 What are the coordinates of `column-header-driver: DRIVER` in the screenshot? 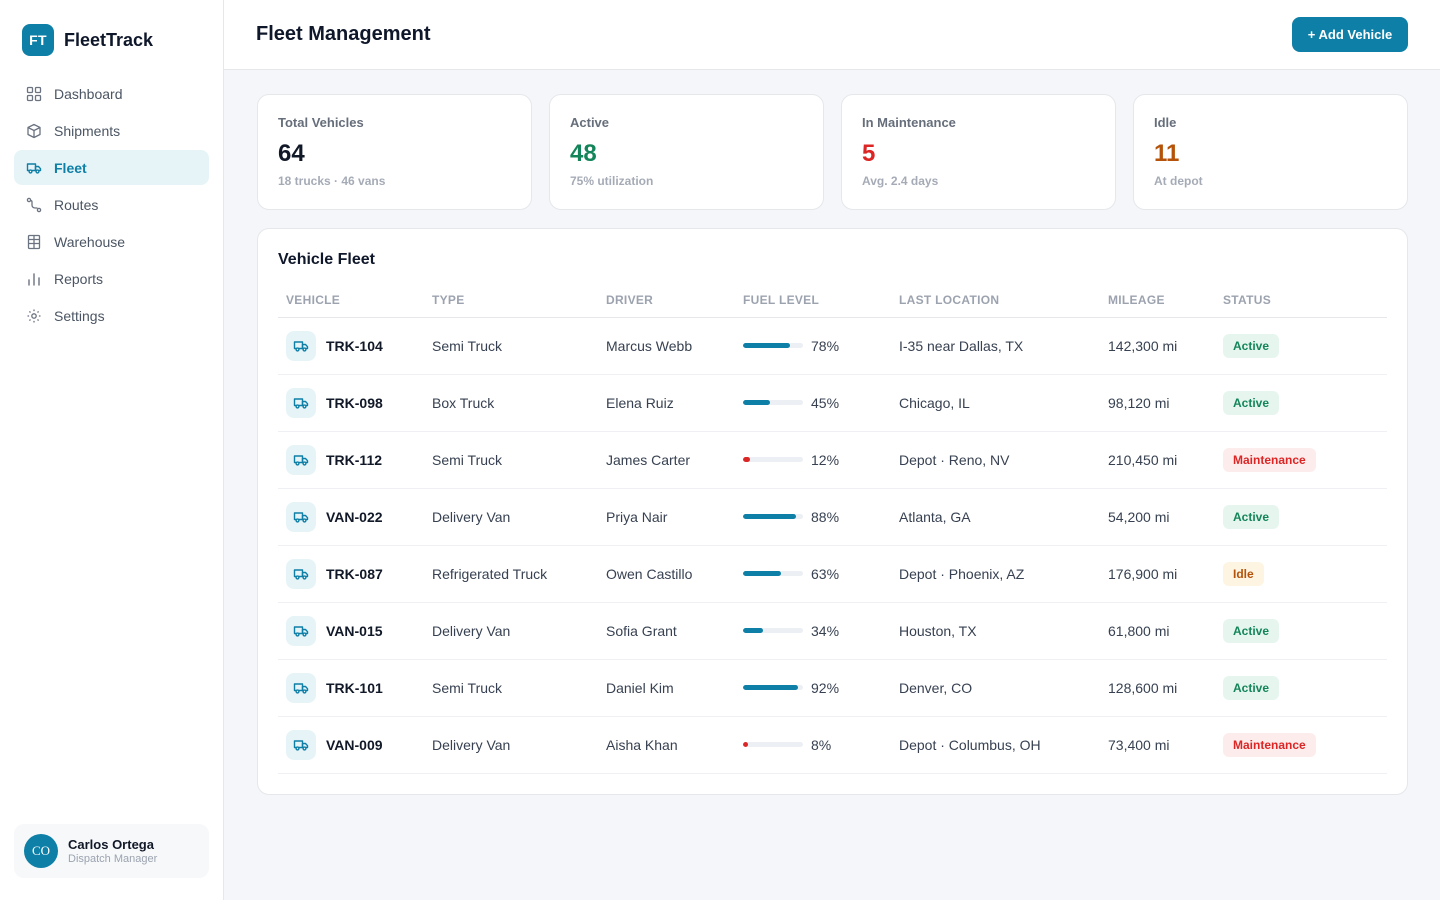 It's located at (674, 304).